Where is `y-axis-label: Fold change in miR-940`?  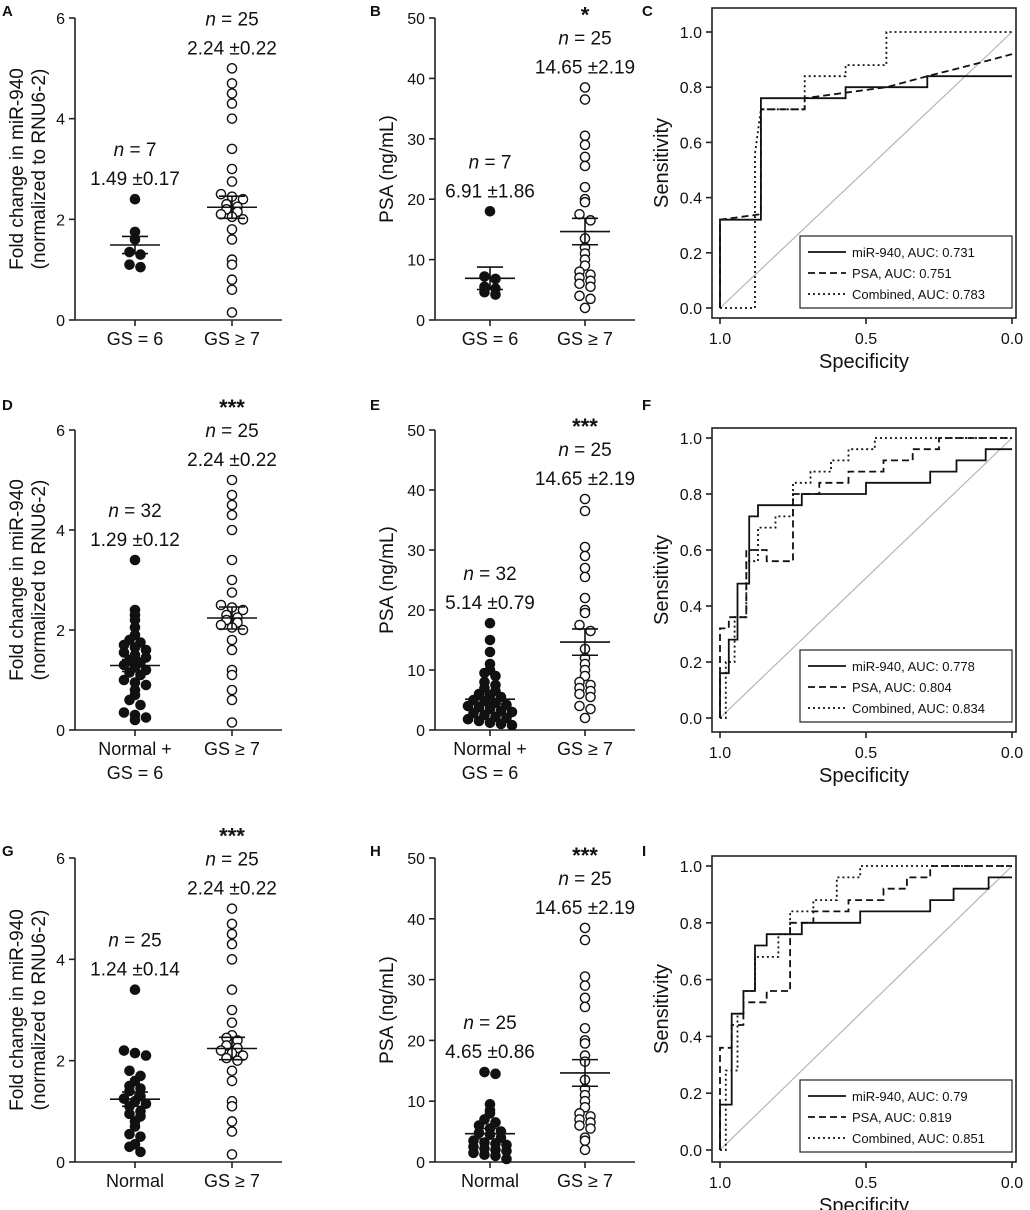 y-axis-label: Fold change in miR-940 is located at coordinates (17, 1010).